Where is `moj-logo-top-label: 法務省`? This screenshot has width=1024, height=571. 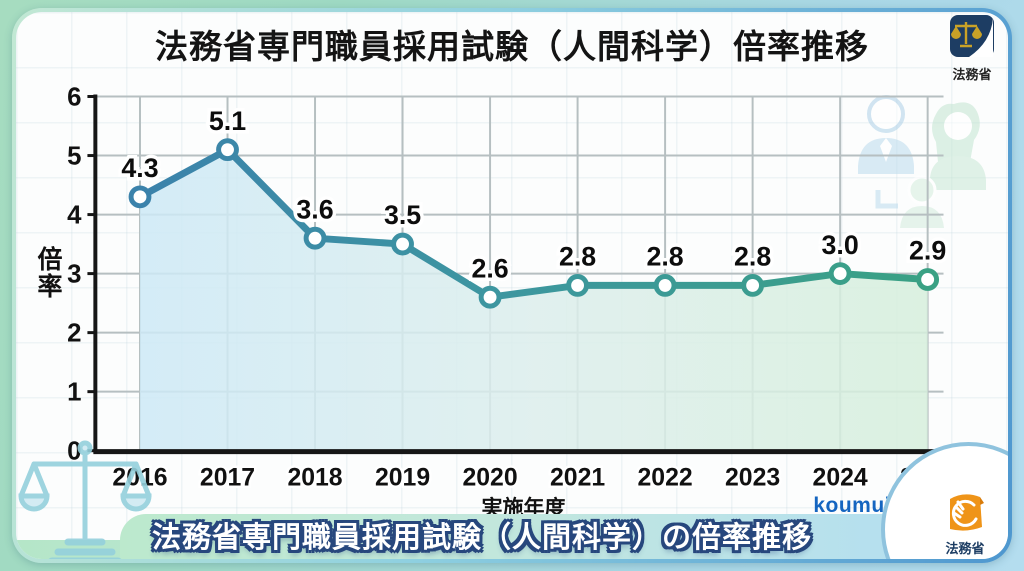 moj-logo-top-label: 法務省 is located at coordinates (972, 74).